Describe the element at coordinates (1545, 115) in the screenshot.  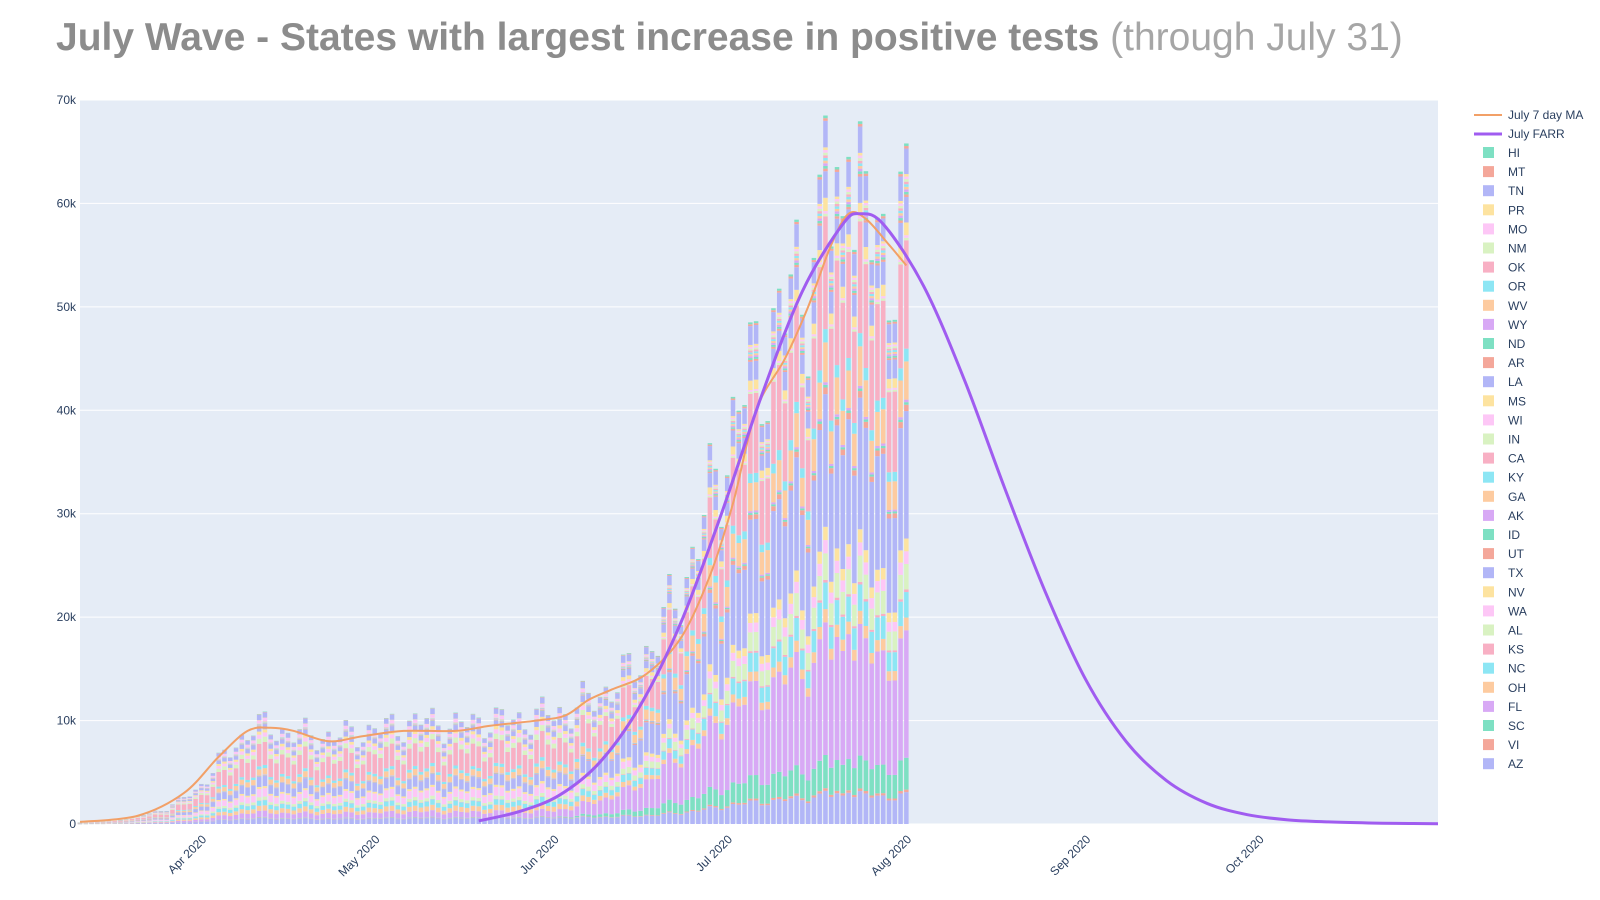
I see `legend-label: July 7 day MA` at that location.